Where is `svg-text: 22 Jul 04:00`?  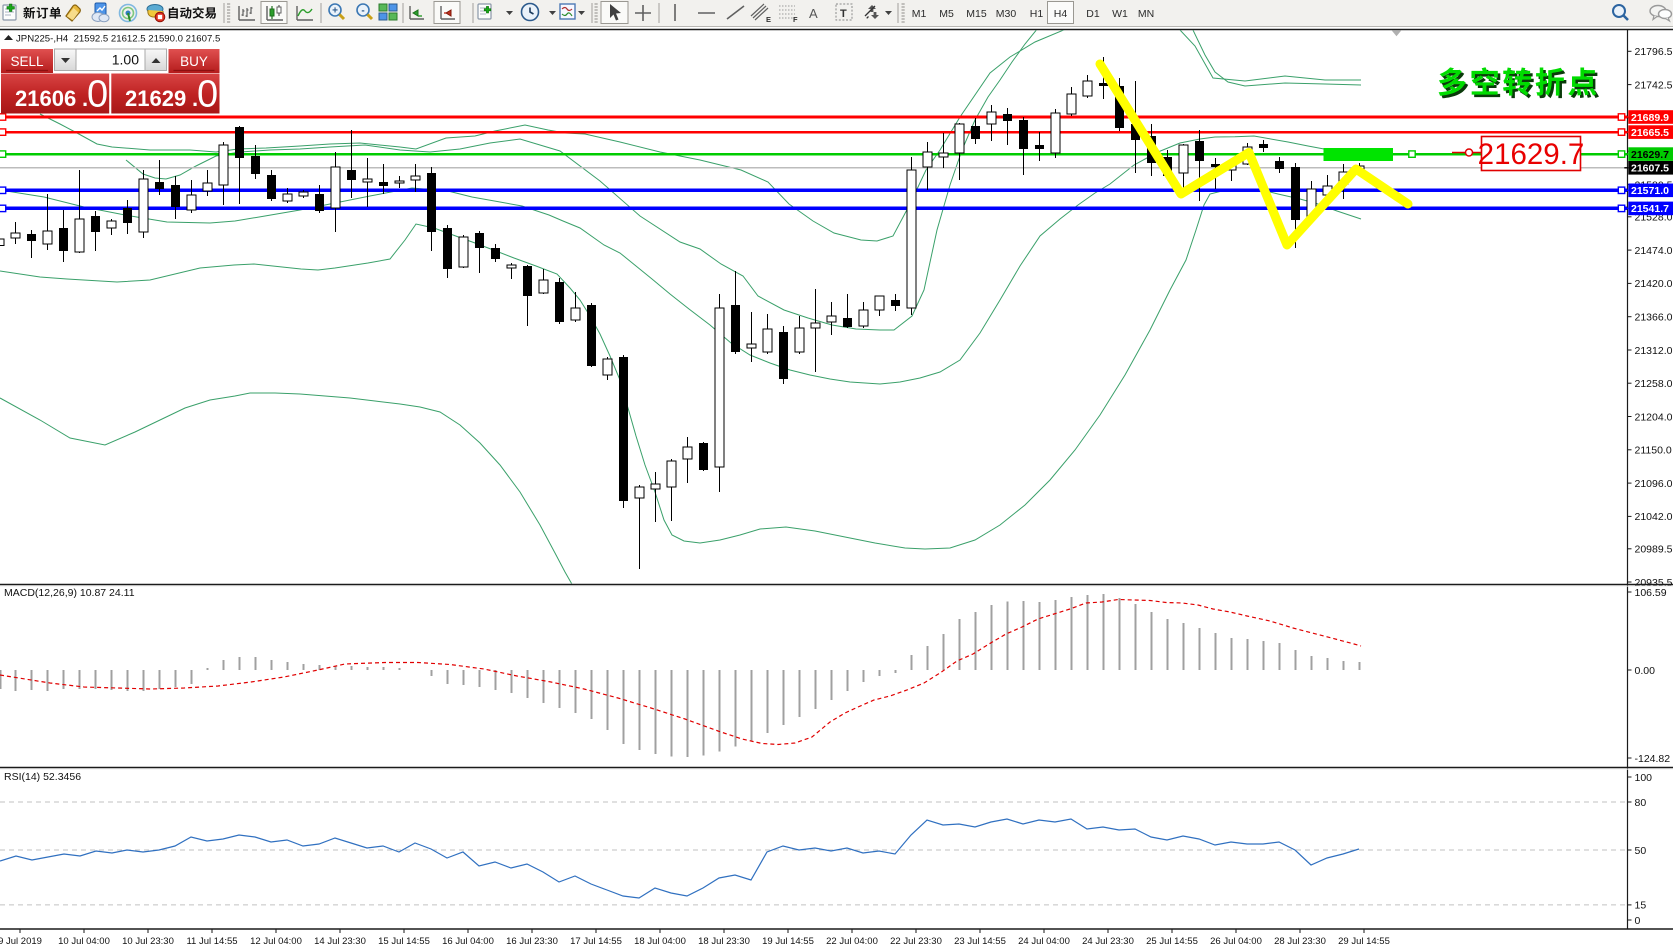 svg-text: 22 Jul 04:00 is located at coordinates (852, 941).